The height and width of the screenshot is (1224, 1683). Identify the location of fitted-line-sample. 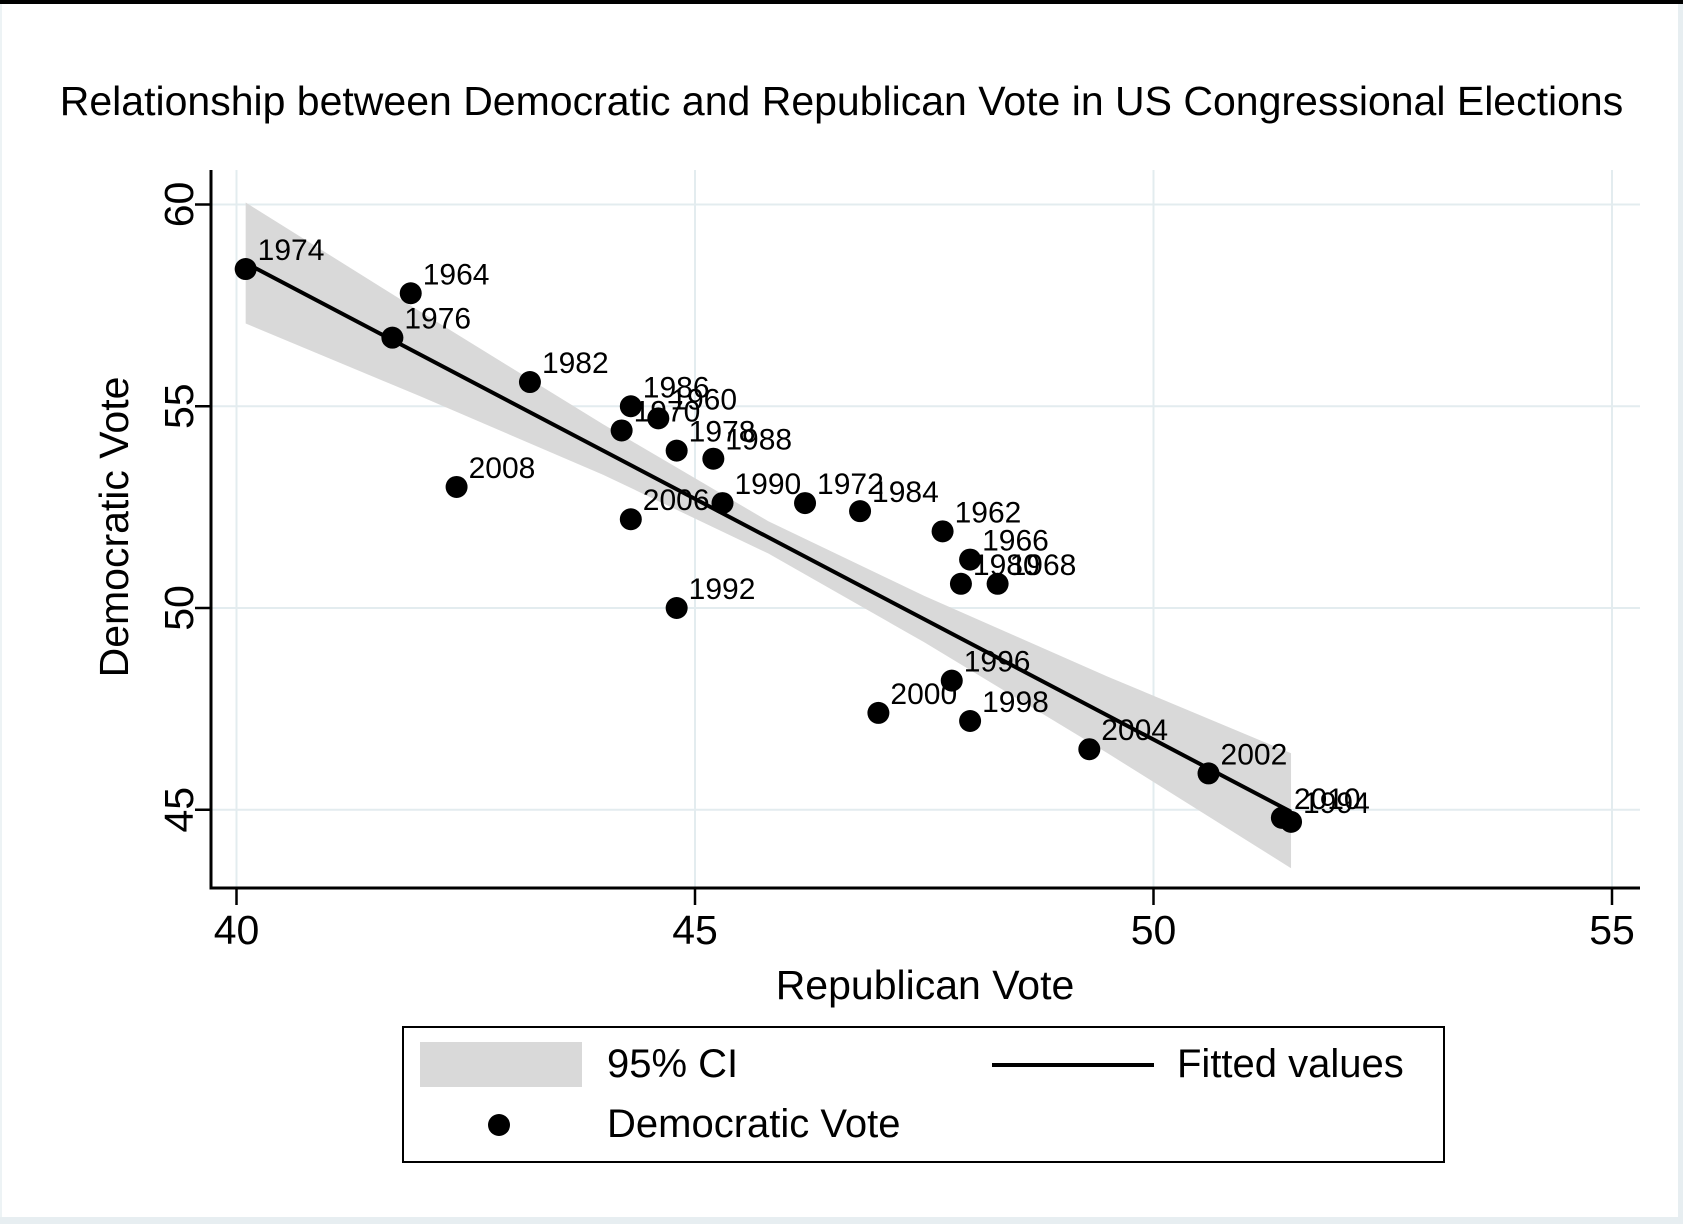
(1073, 1065).